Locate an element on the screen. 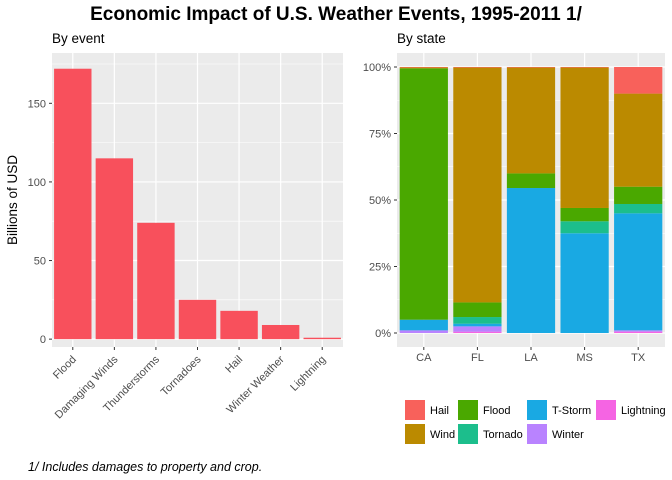 This screenshot has width=672, height=480. legend-label-winter: Winter is located at coordinates (568, 435).